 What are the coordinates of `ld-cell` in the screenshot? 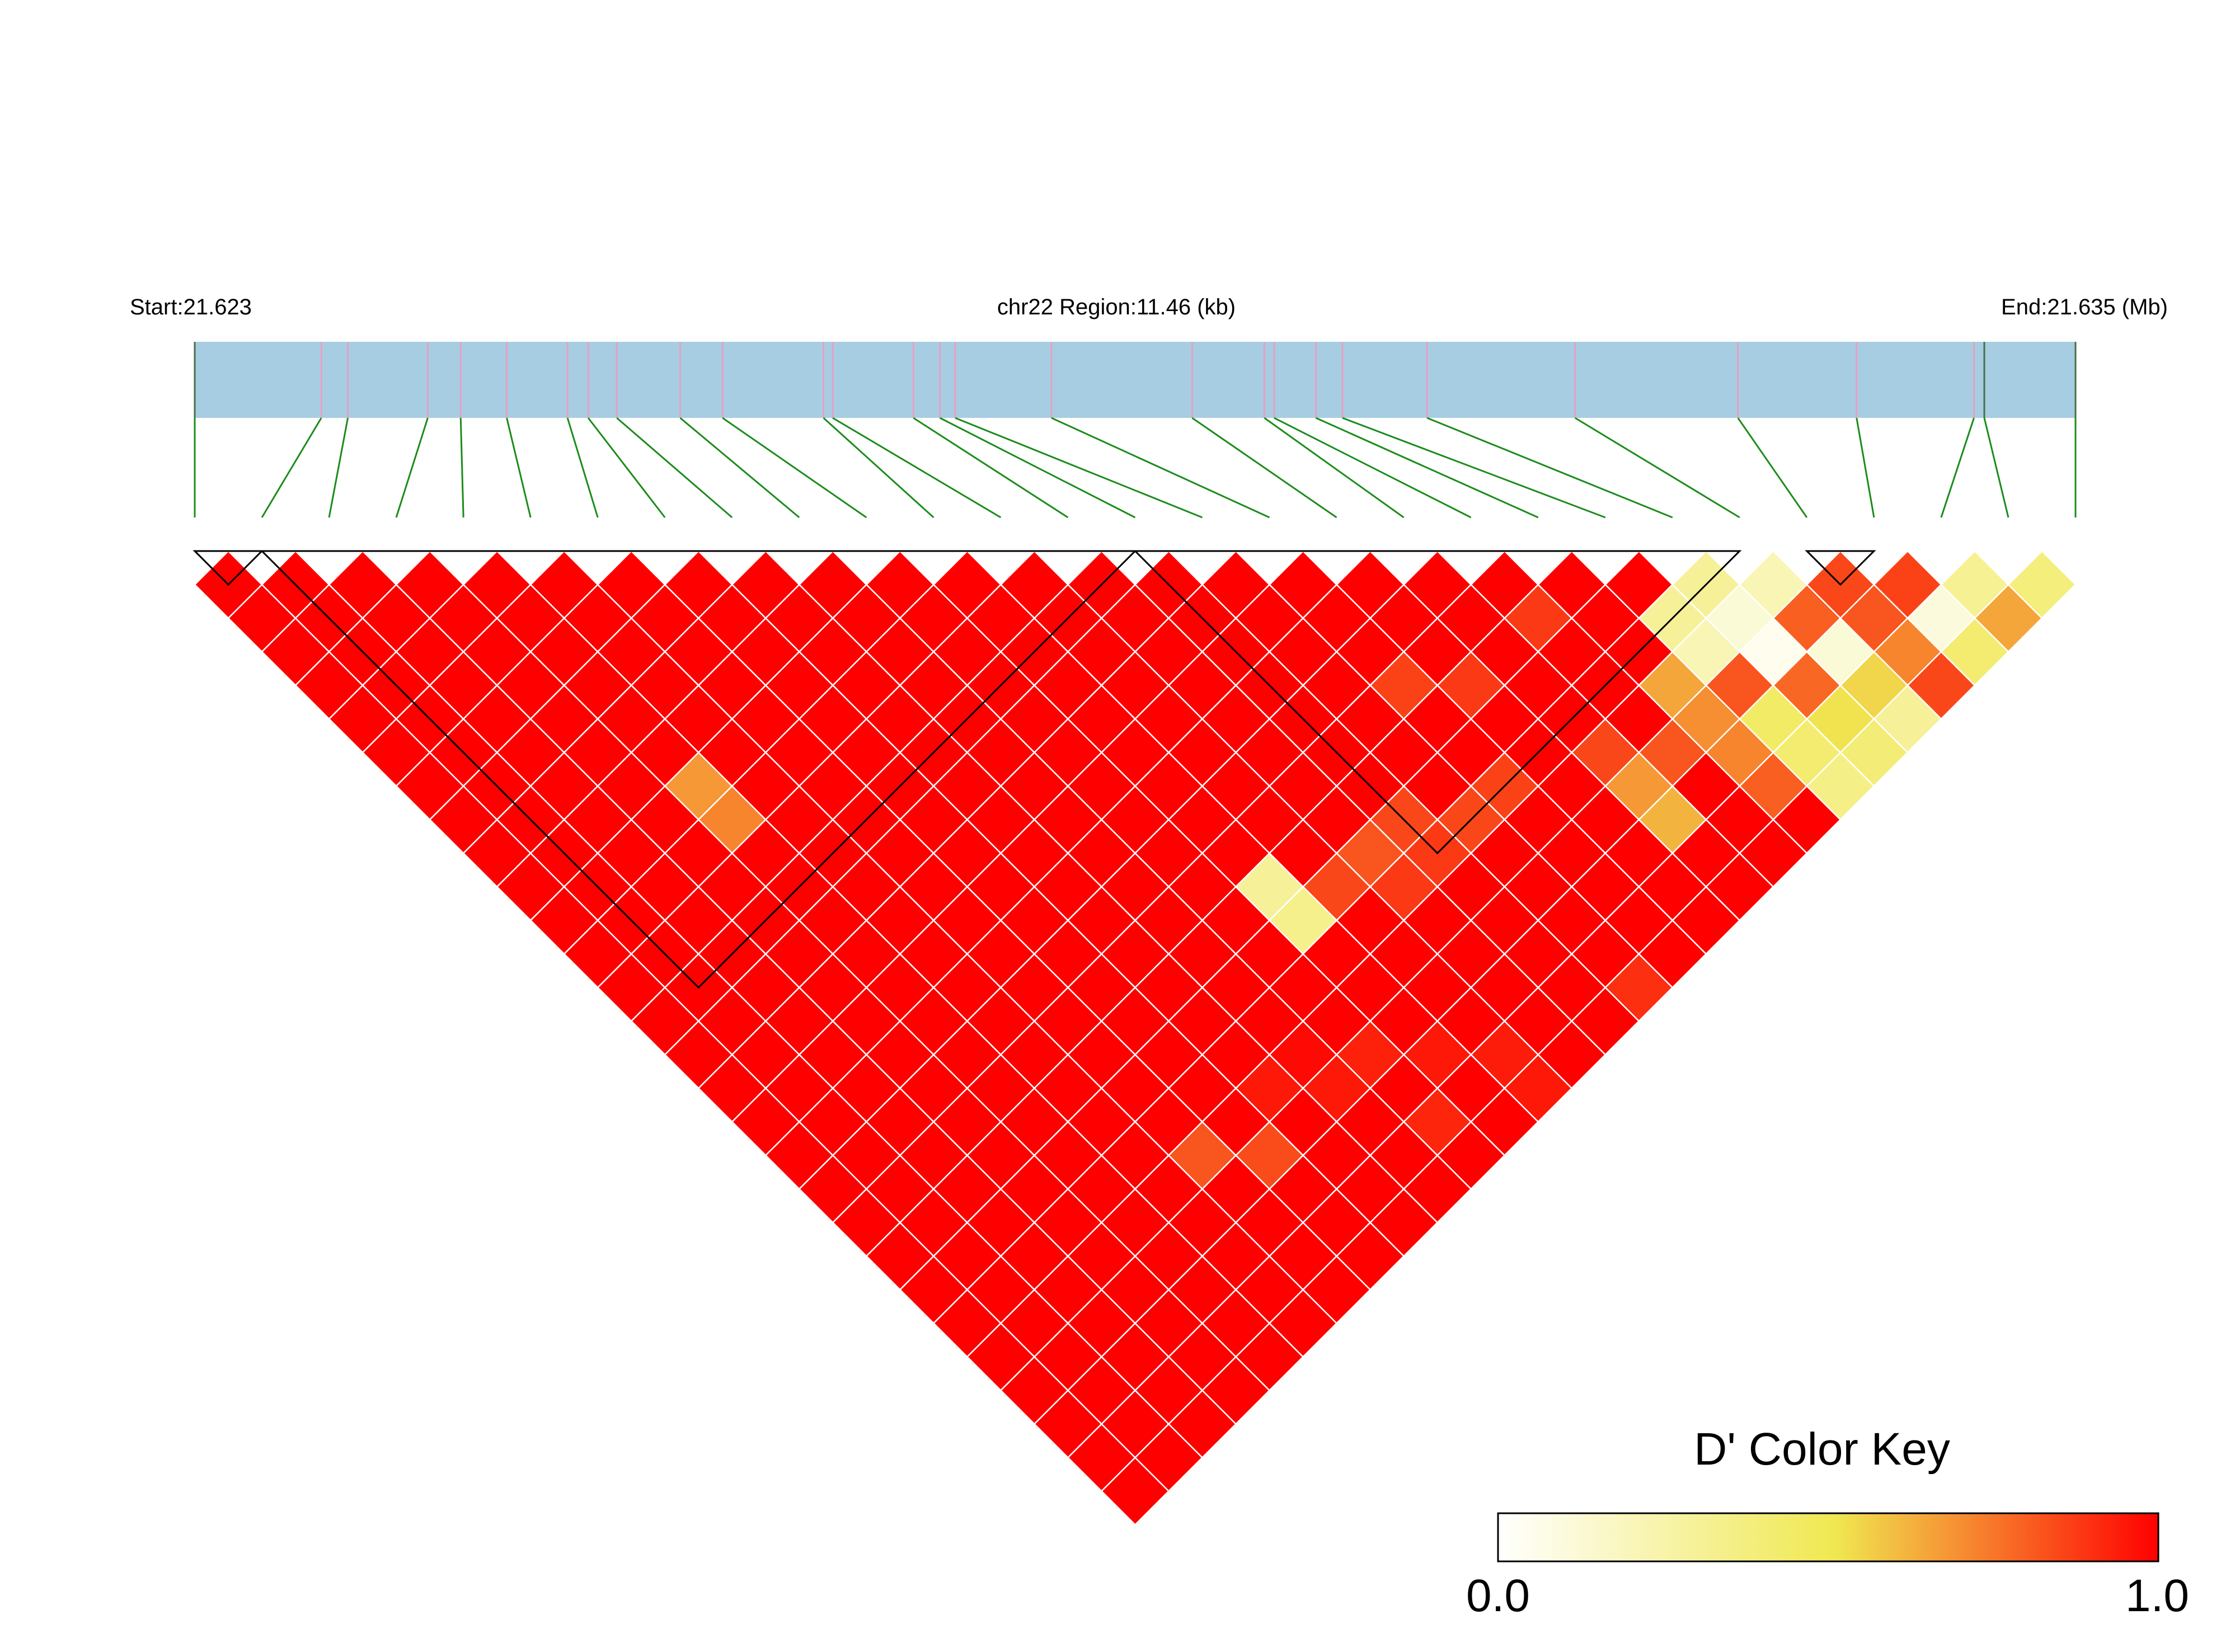 It's located at (2042, 585).